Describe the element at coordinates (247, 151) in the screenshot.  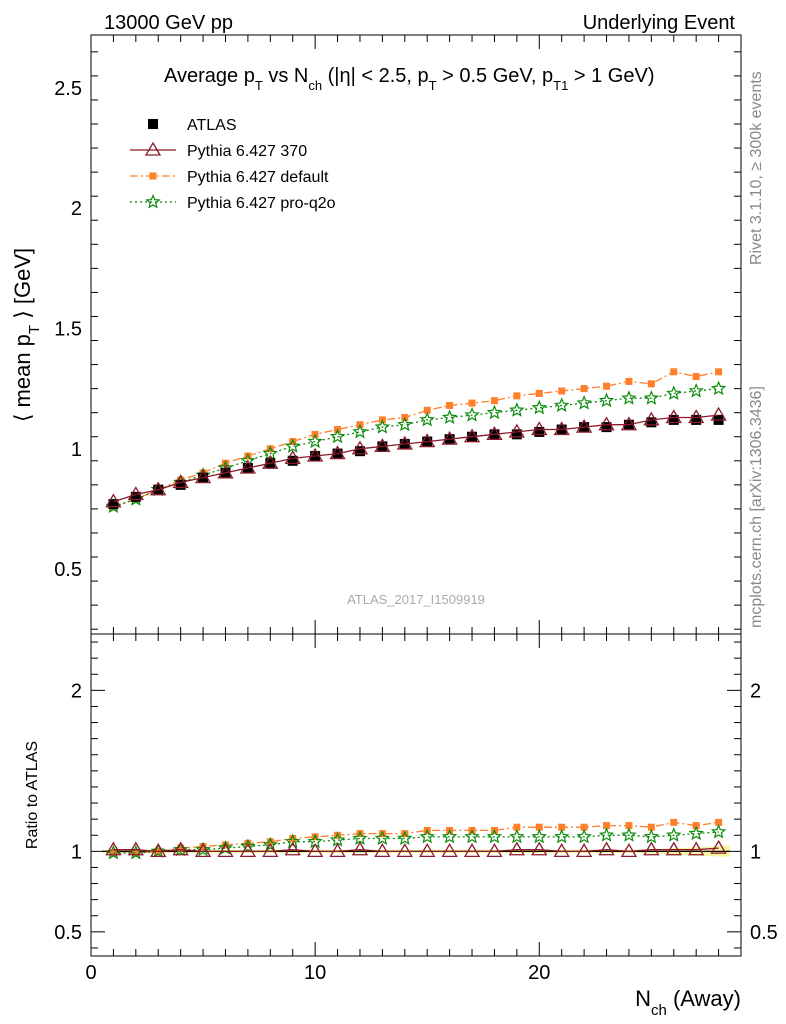
I see `legend-label: Pythia 6.427 370` at that location.